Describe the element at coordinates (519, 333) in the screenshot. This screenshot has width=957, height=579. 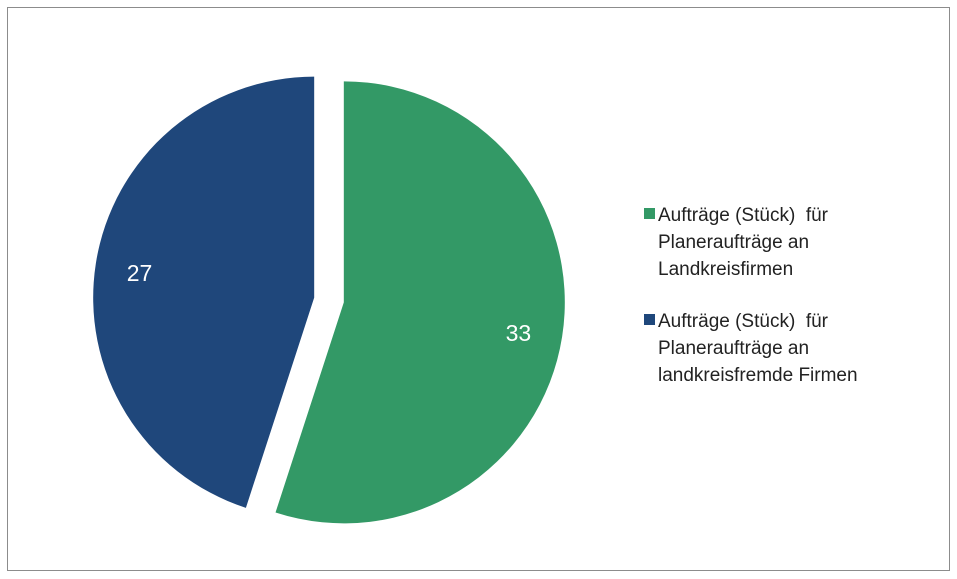
I see `data-label: 33` at that location.